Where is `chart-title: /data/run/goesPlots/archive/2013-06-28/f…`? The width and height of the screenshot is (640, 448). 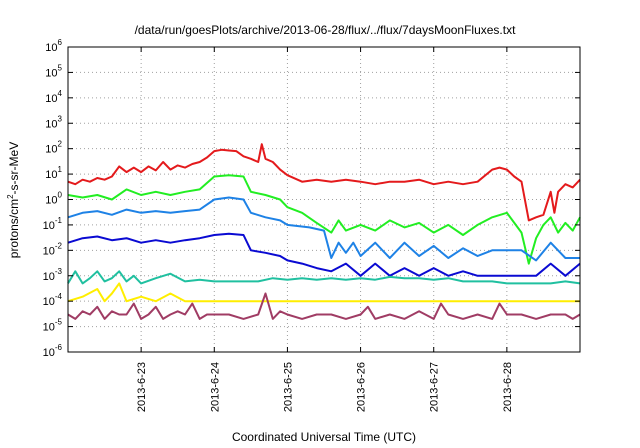 chart-title: /data/run/goesPlots/archive/2013-06-28/f… is located at coordinates (326, 30).